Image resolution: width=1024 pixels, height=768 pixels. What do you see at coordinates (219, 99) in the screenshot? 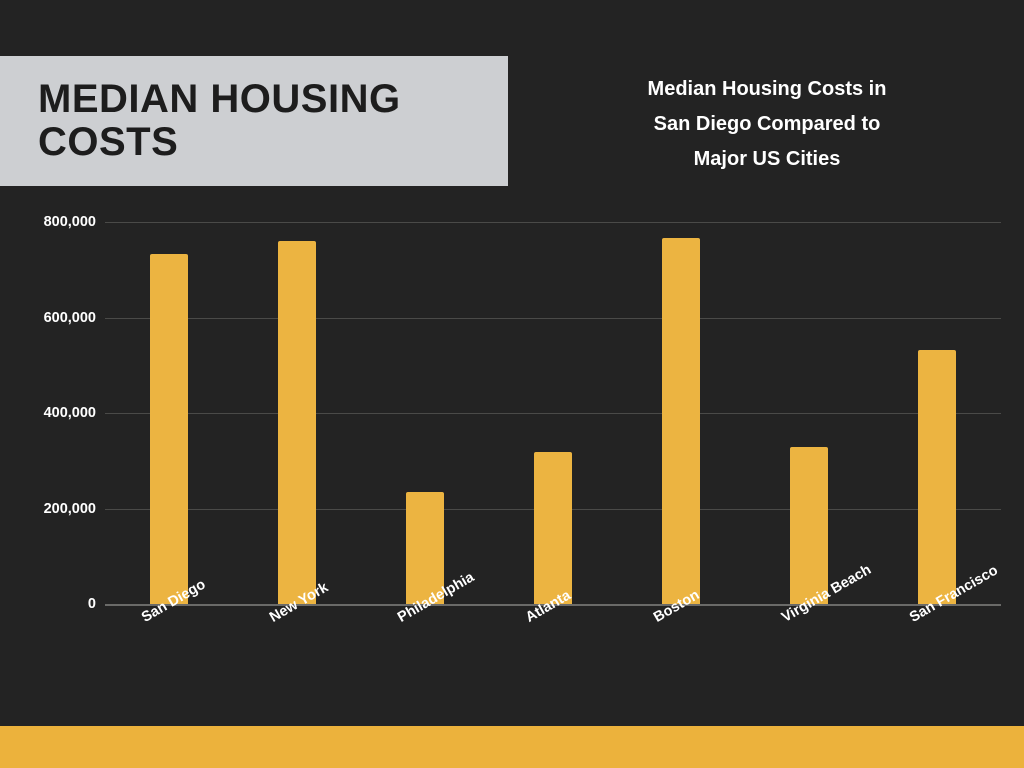
I see `page-title-line-1: MEDIAN HOUSING` at bounding box center [219, 99].